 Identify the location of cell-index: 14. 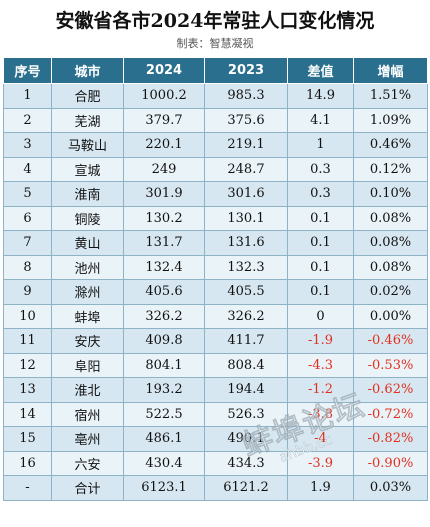
(27, 414).